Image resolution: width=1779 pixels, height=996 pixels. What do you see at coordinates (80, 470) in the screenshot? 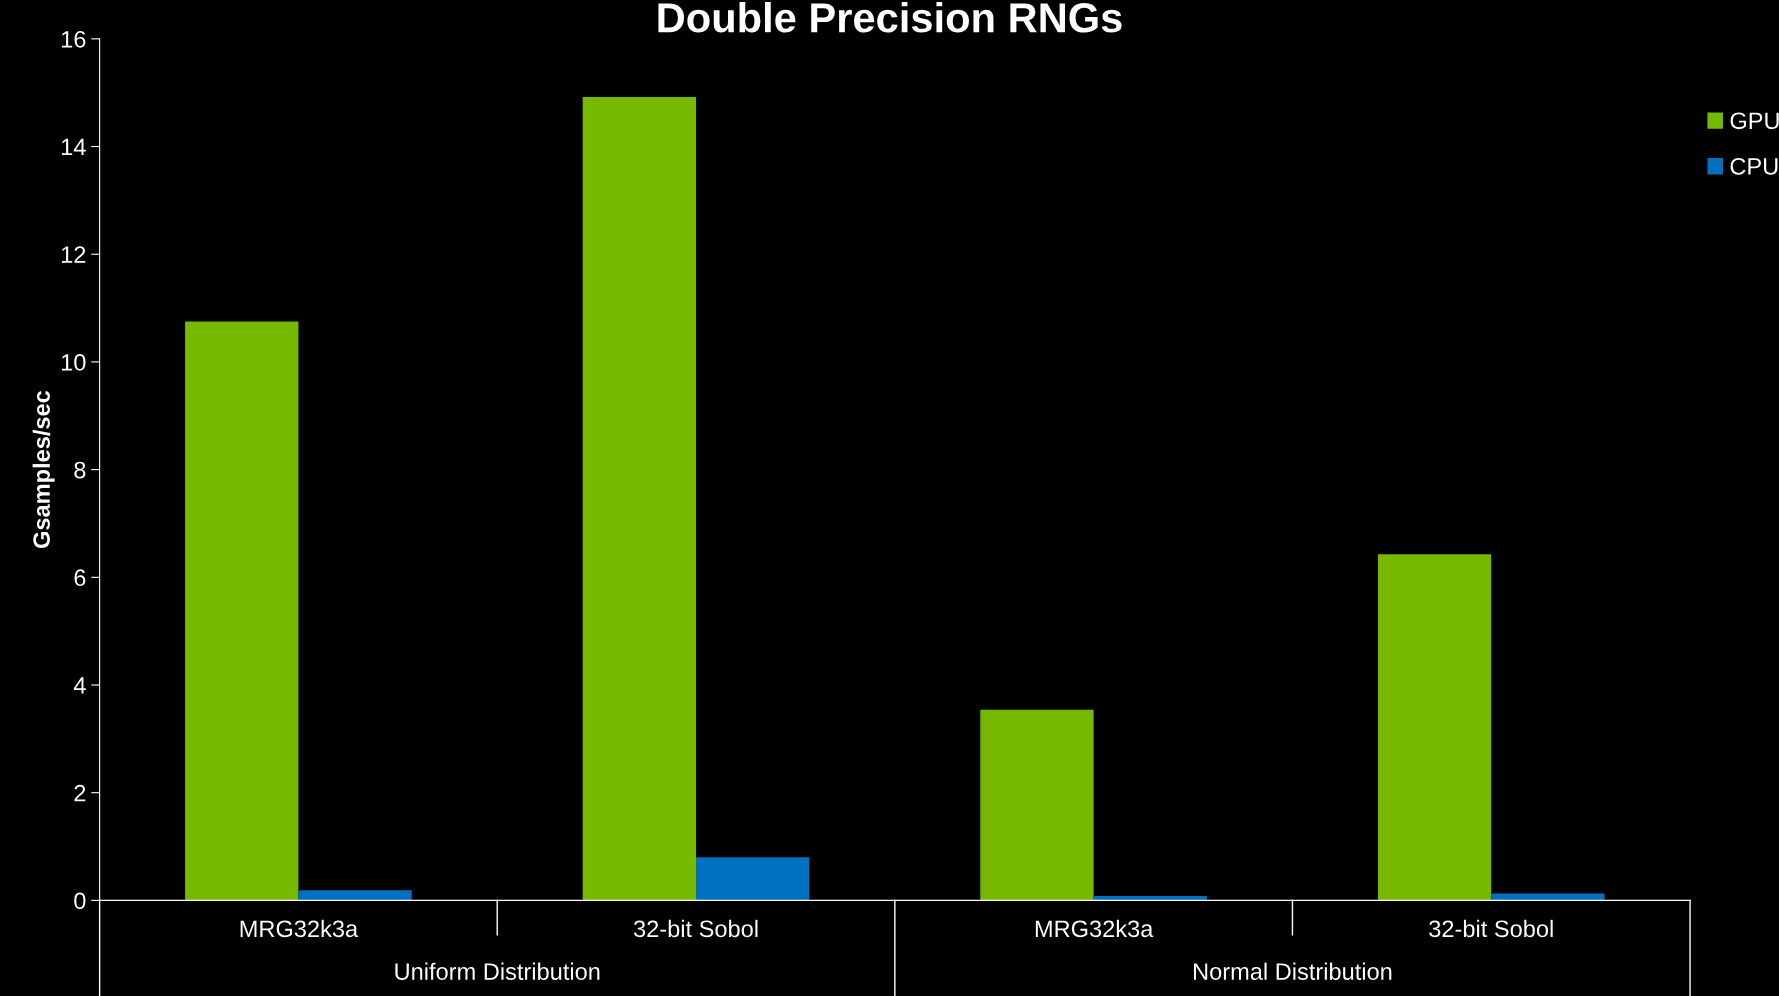
I see `y-tick-label: 8` at bounding box center [80, 470].